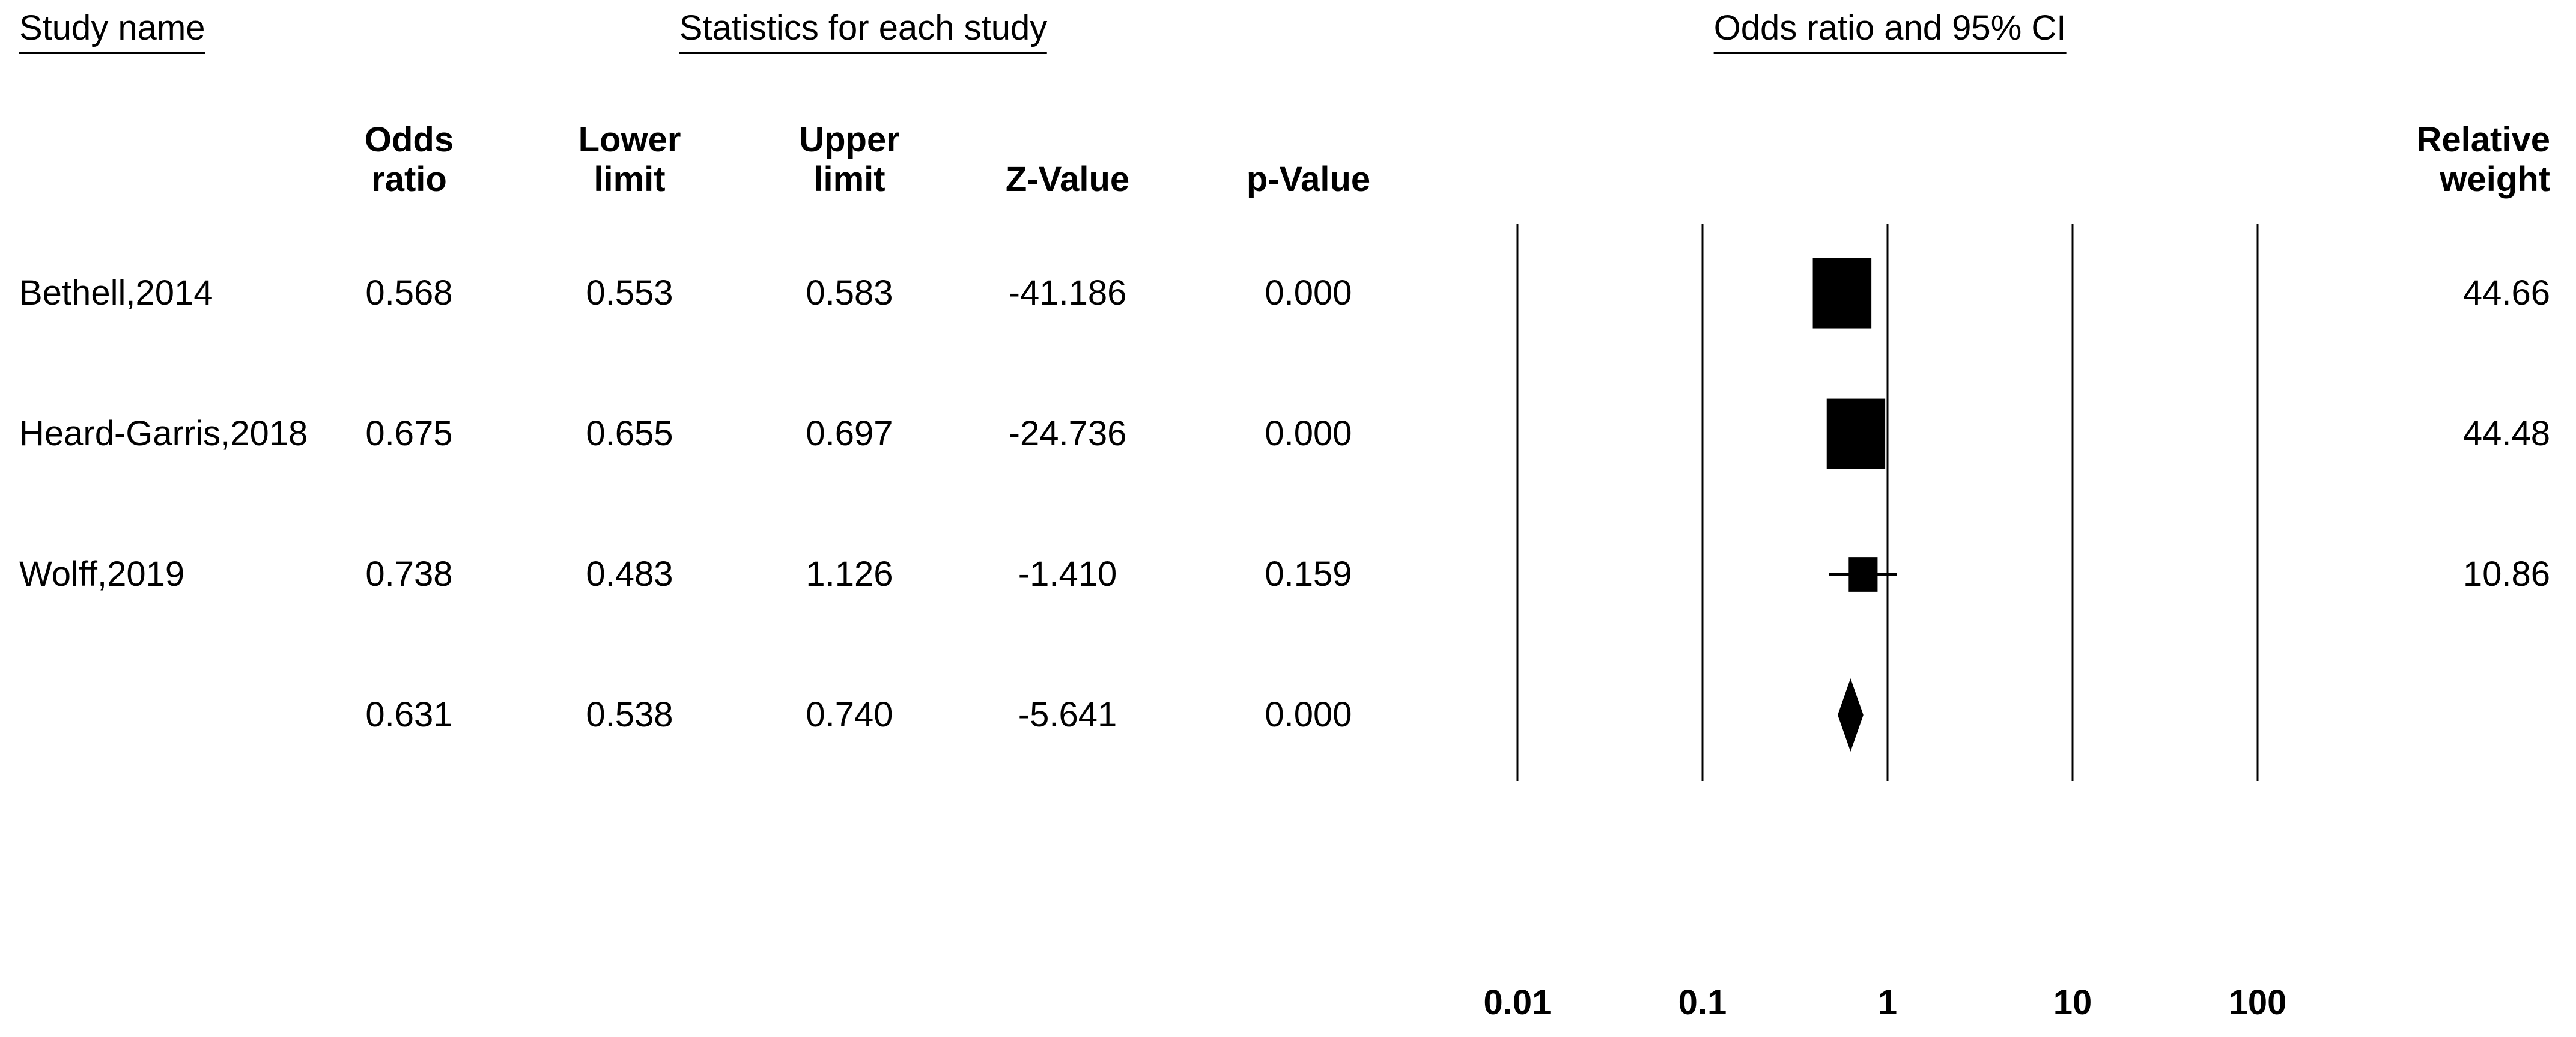 The image size is (2576, 1037). I want to click on cell-odds-ratio: 0.568, so click(409, 292).